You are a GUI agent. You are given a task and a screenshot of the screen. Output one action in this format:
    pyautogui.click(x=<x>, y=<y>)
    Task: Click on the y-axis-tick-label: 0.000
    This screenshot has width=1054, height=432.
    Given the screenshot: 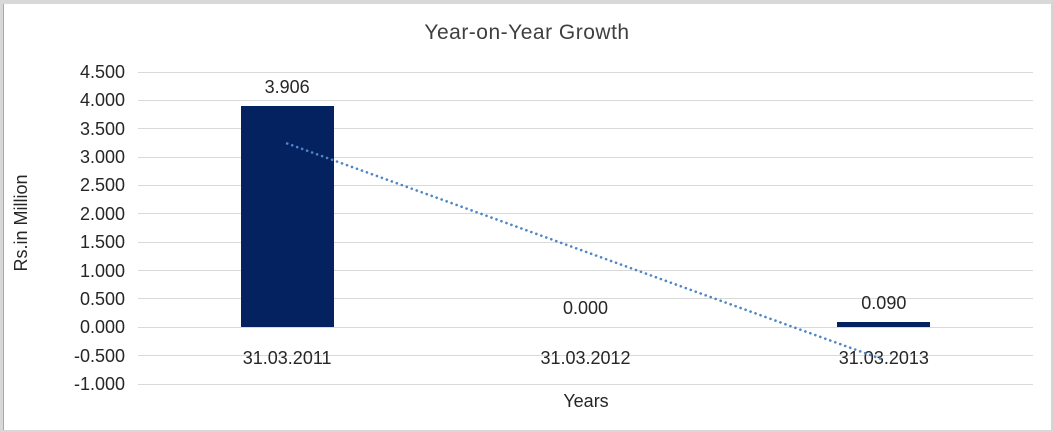 What is the action you would take?
    pyautogui.click(x=102, y=327)
    